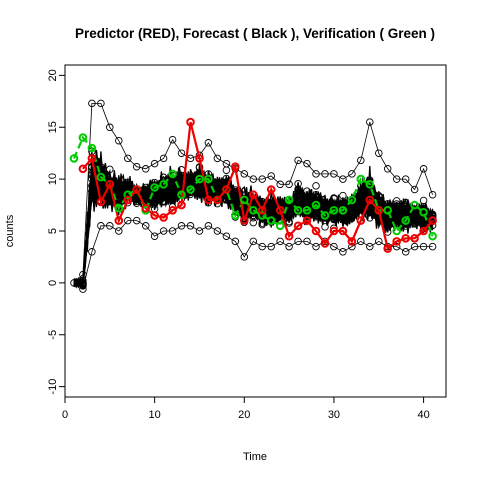 This screenshot has height=480, width=480. Describe the element at coordinates (53, 127) in the screenshot. I see `y-tick-label: 15` at that location.